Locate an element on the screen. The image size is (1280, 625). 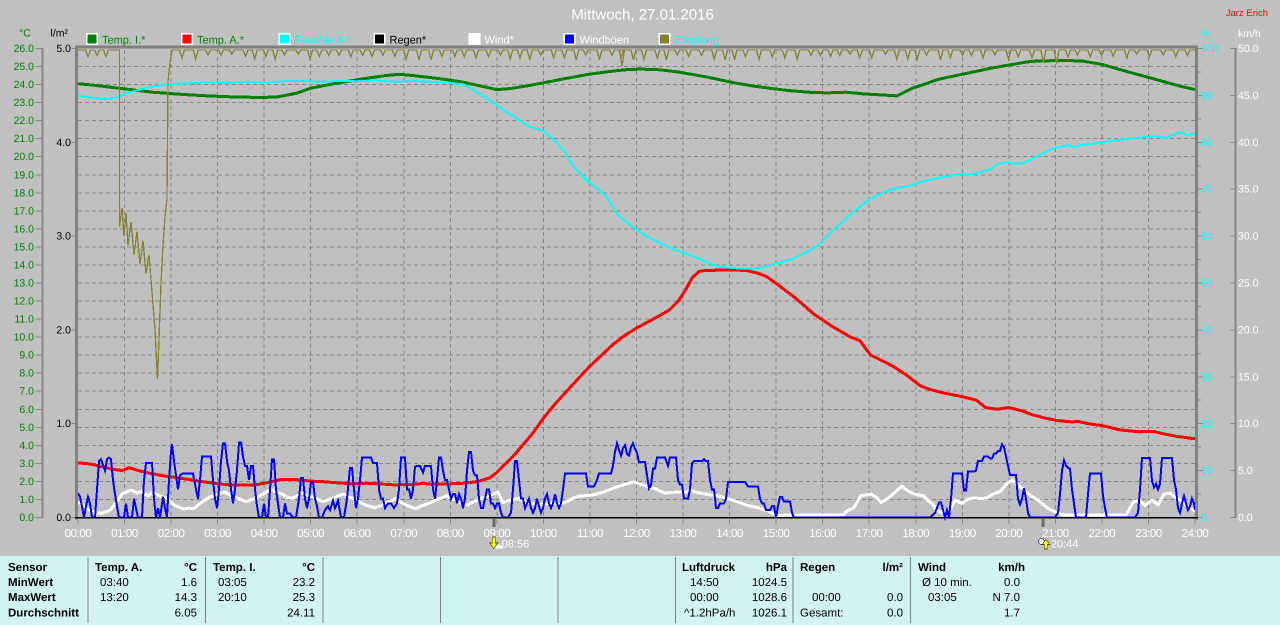
svg-text: Feuchte A.* is located at coordinates (324, 41).